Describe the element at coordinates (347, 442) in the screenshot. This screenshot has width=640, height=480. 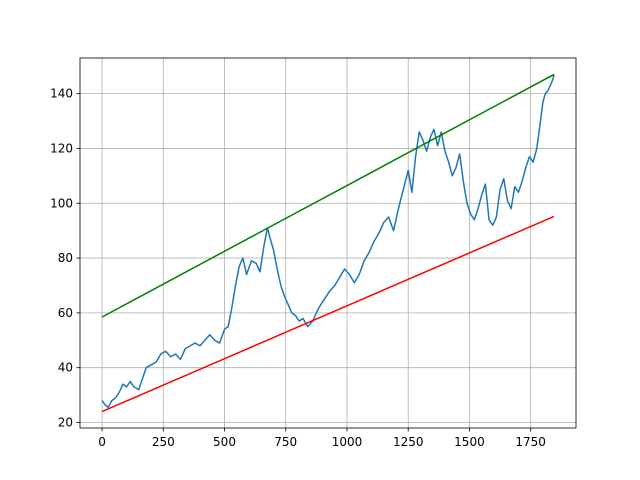
I see `x-tick-label: 1000` at that location.